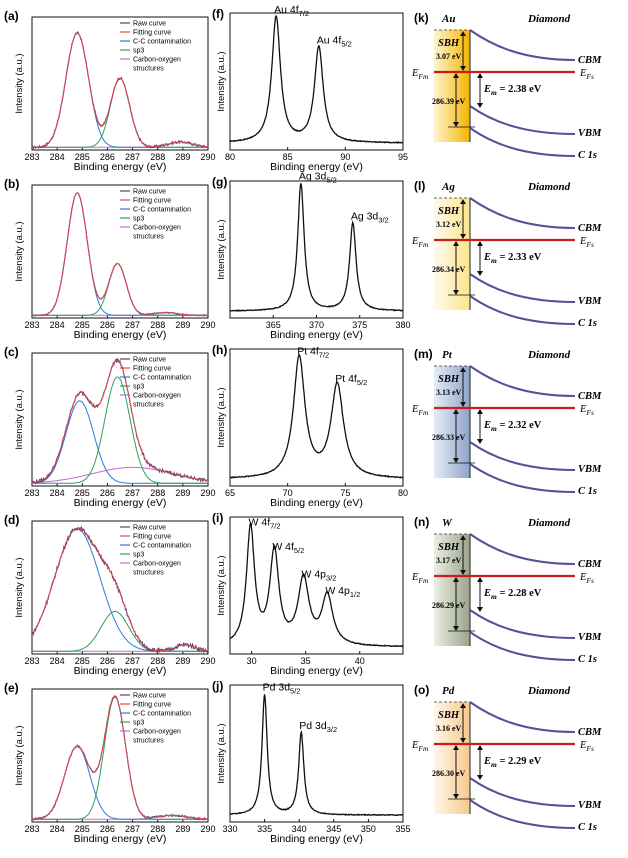 The image size is (628, 858). What do you see at coordinates (487, 593) in the screenshot?
I see `em-symbol: E` at bounding box center [487, 593].